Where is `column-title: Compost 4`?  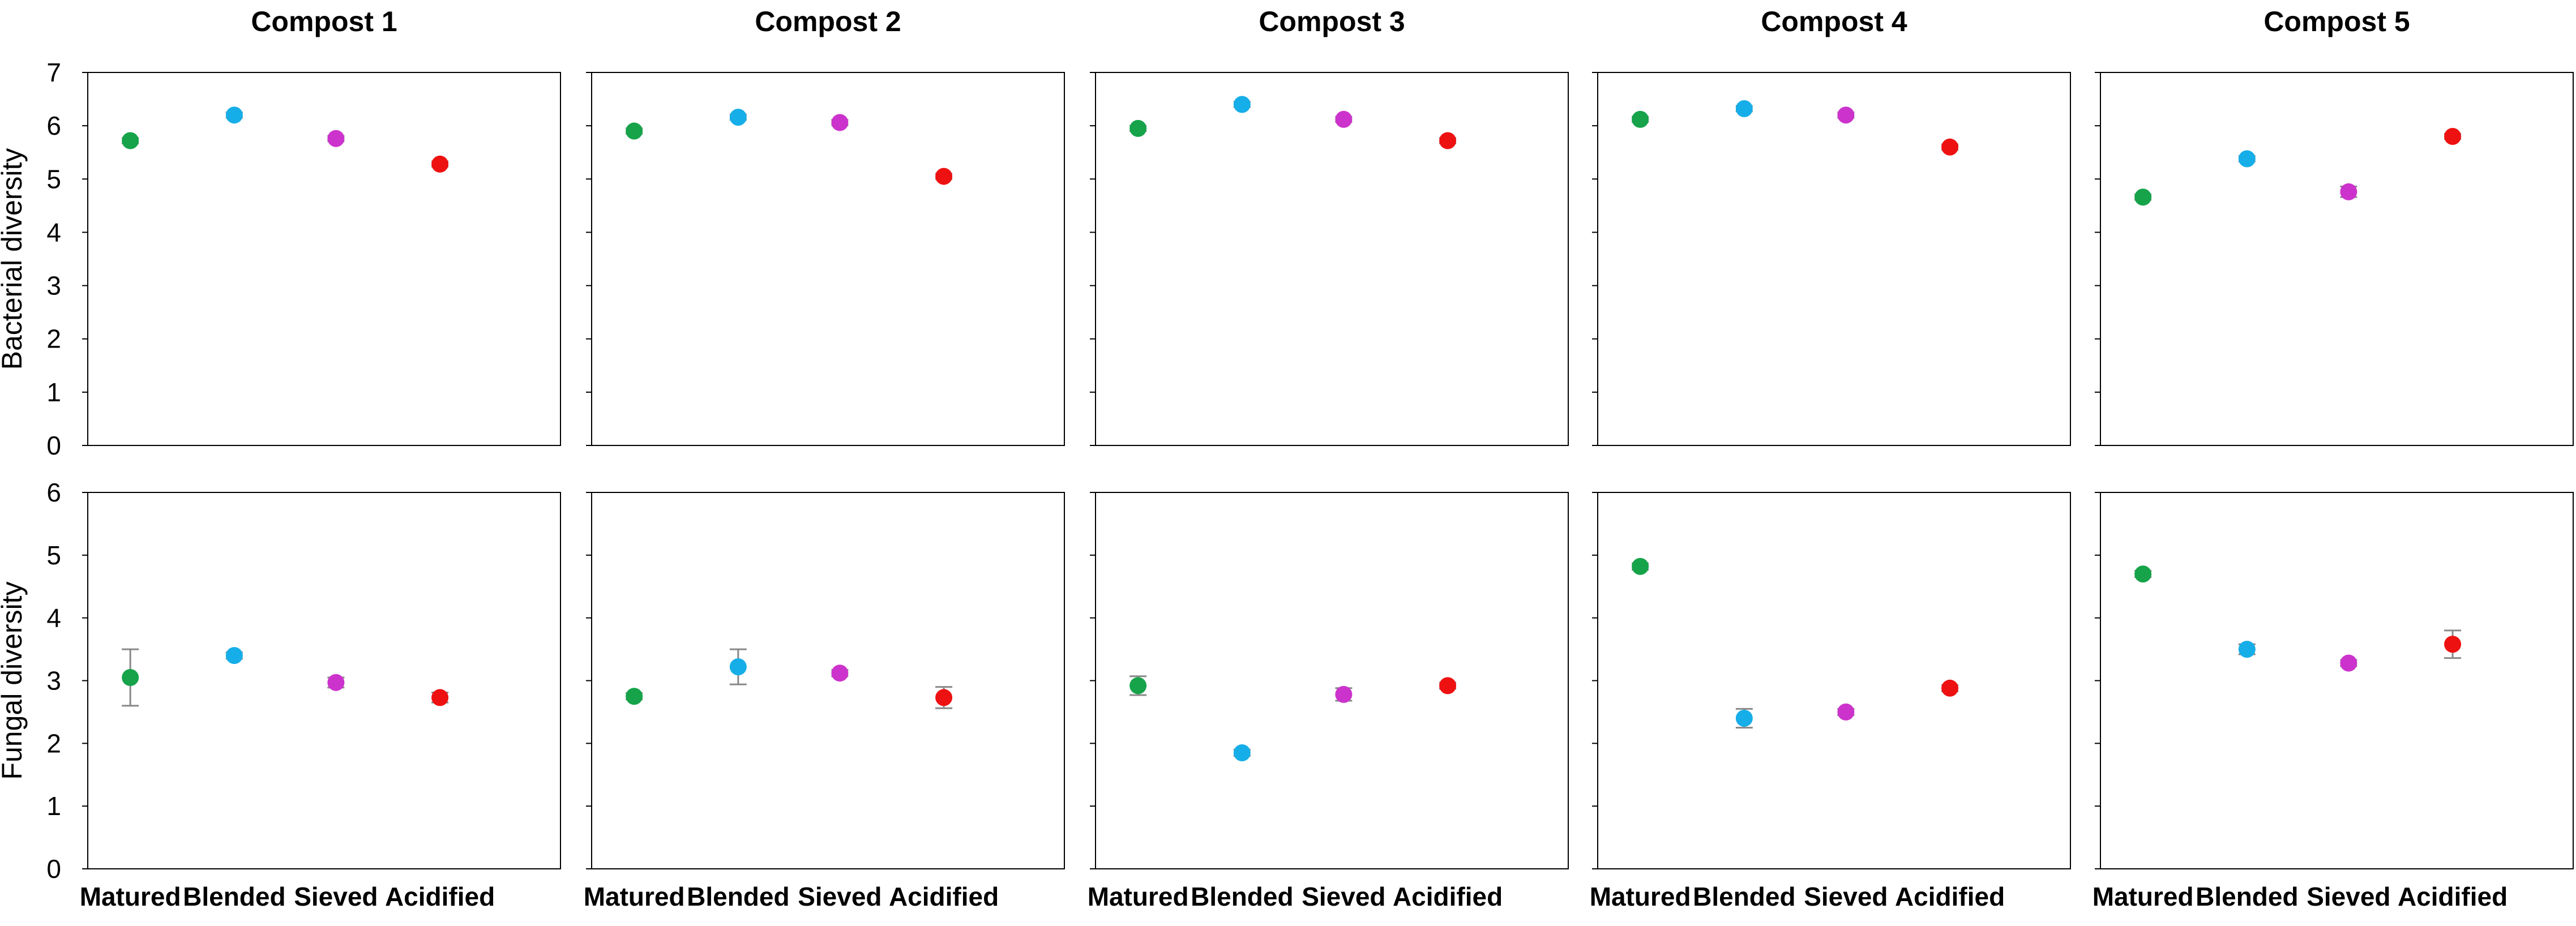
column-title: Compost 4 is located at coordinates (1834, 21).